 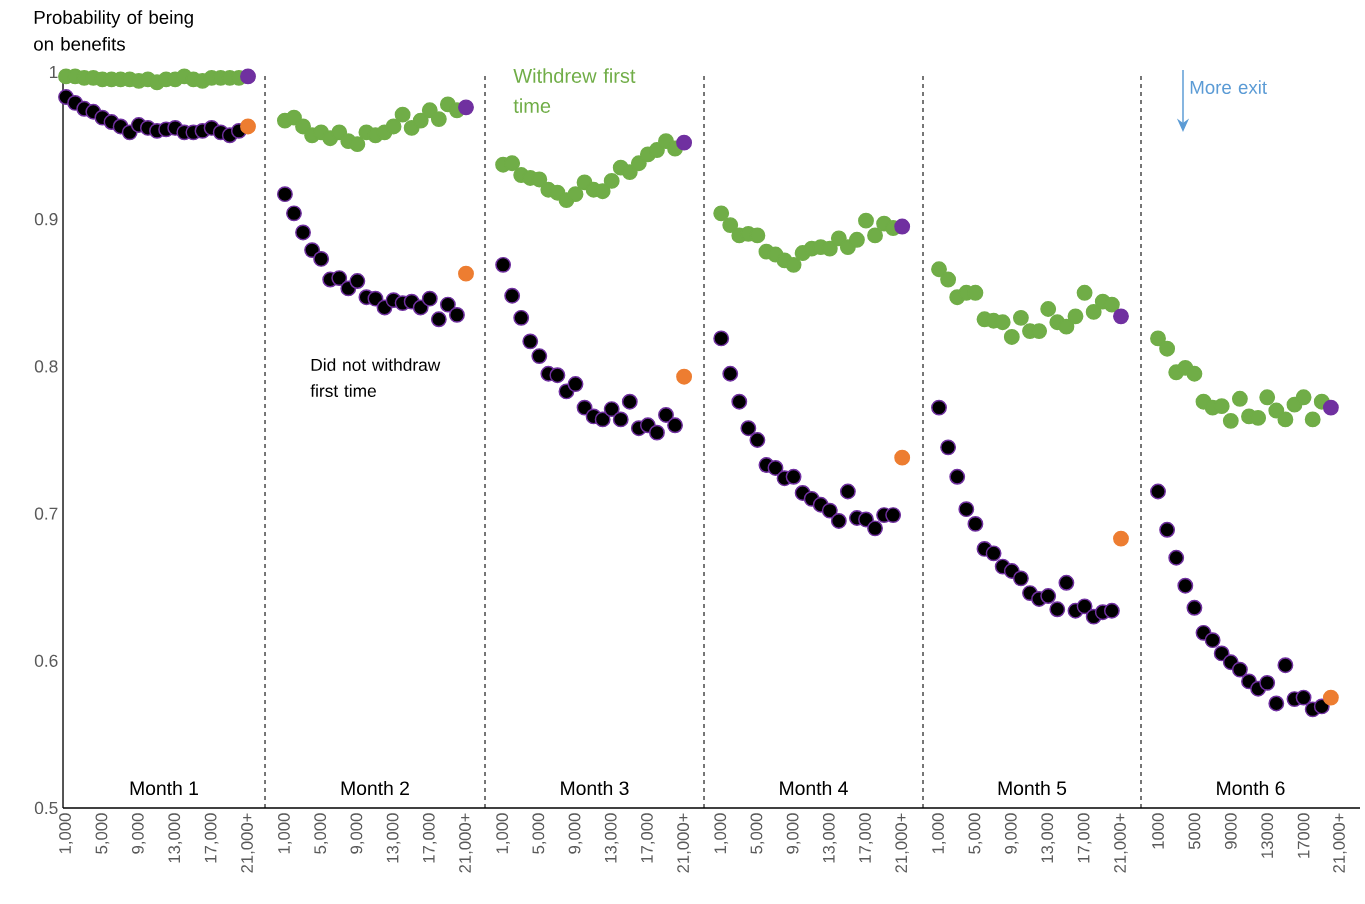 What do you see at coordinates (1158, 831) in the screenshot?
I see `x-tick-label: 1000` at bounding box center [1158, 831].